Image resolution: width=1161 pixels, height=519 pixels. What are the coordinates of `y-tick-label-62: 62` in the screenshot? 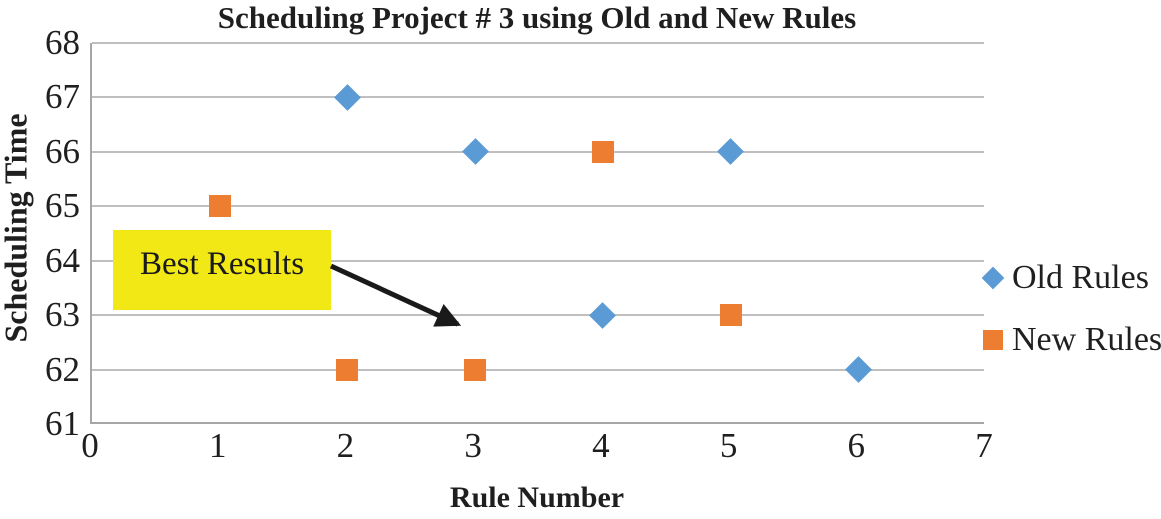 It's located at (62, 369).